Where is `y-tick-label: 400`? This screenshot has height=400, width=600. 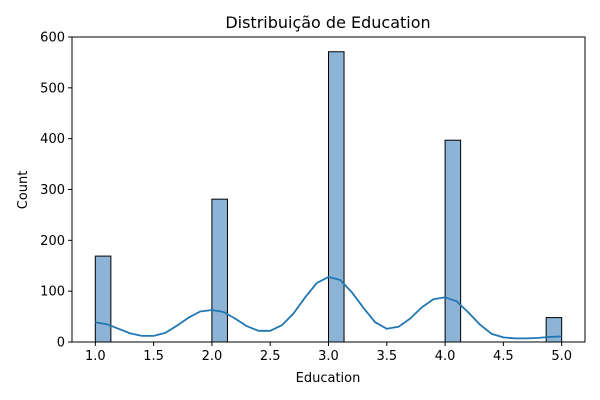 y-tick-label: 400 is located at coordinates (52, 139).